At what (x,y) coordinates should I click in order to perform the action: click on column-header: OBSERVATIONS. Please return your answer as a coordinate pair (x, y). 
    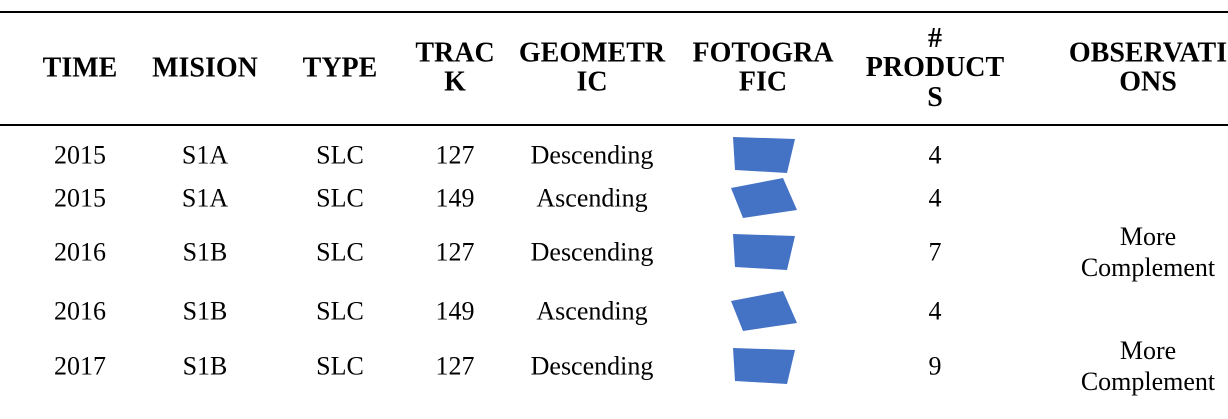
    Looking at the image, I should click on (1148, 67).